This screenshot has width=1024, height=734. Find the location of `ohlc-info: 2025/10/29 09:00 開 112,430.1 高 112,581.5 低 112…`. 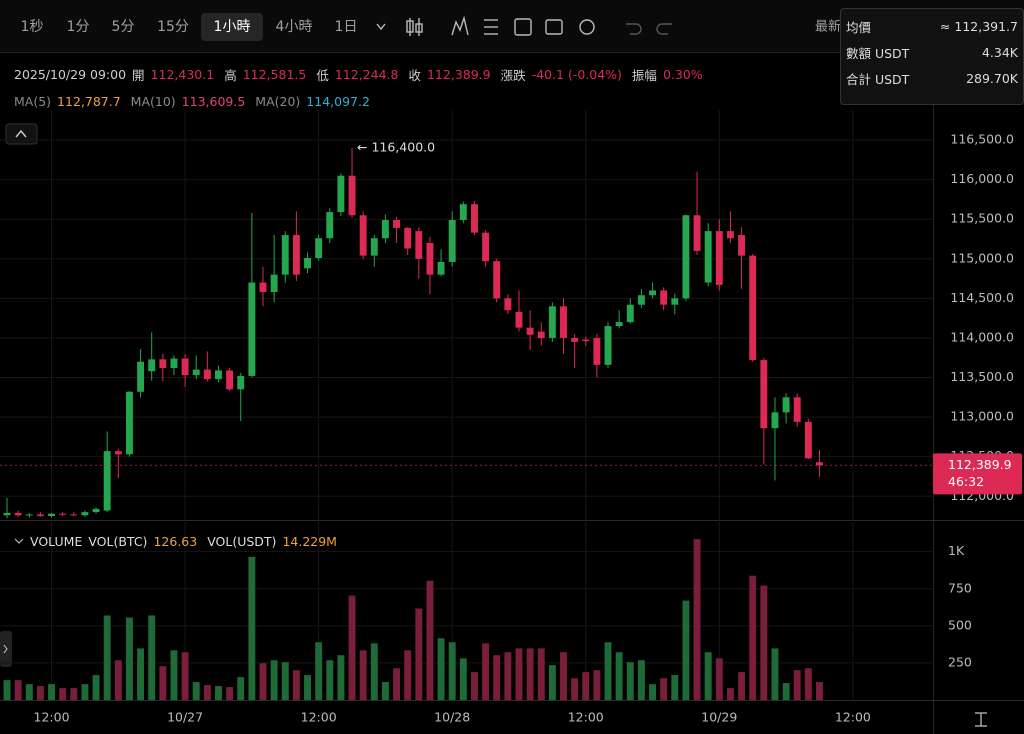

ohlc-info: 2025/10/29 09:00 開 112,430.1 高 112,581.5 低 112… is located at coordinates (360, 74).